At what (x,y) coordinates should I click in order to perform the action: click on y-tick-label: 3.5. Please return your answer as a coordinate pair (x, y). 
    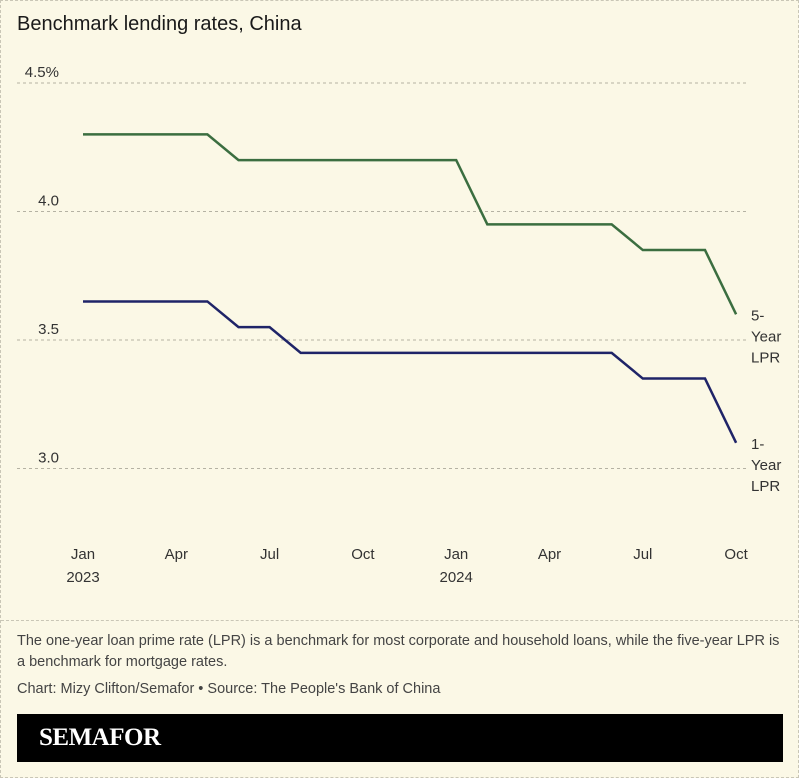
    Looking at the image, I should click on (48, 329).